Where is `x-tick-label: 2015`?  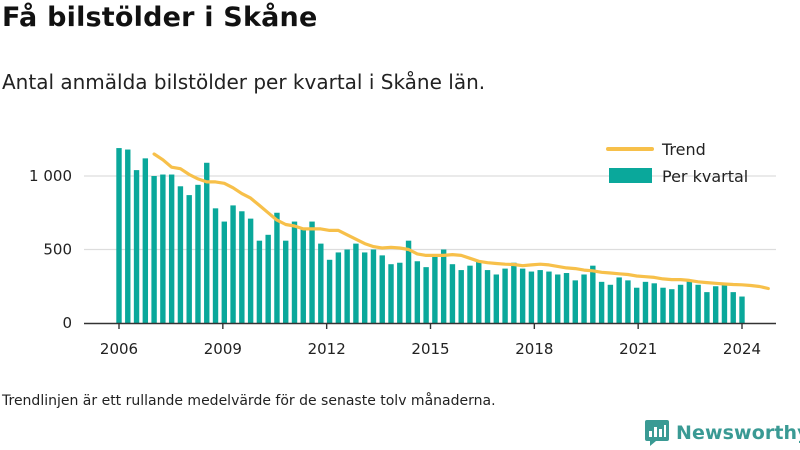
x-tick-label: 2015 is located at coordinates (430, 349).